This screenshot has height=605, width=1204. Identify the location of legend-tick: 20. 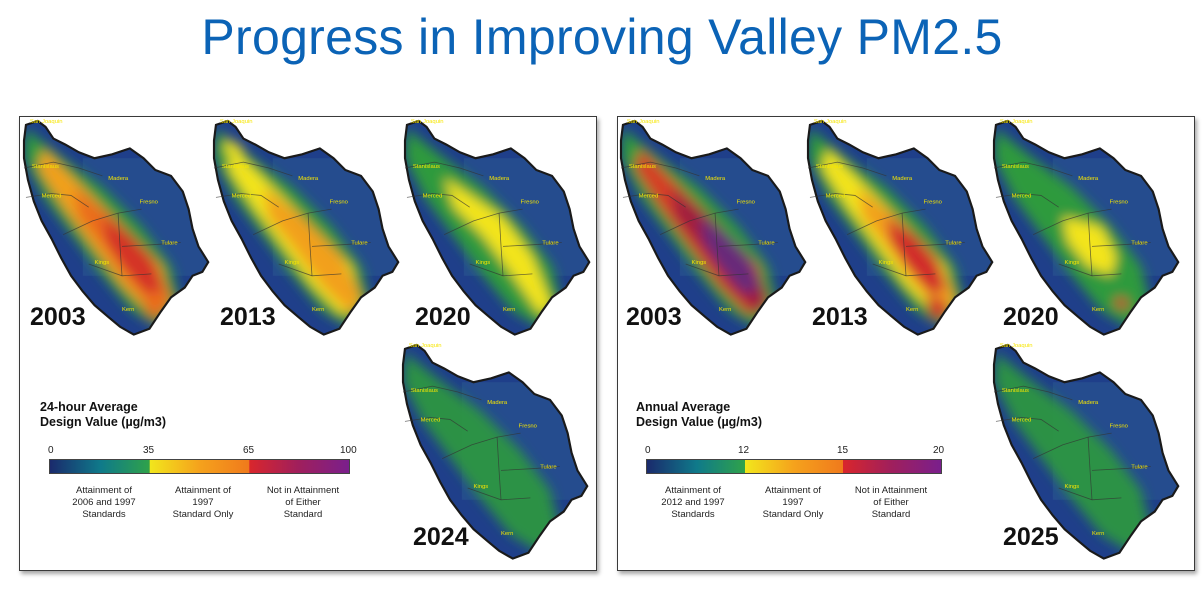
(939, 450).